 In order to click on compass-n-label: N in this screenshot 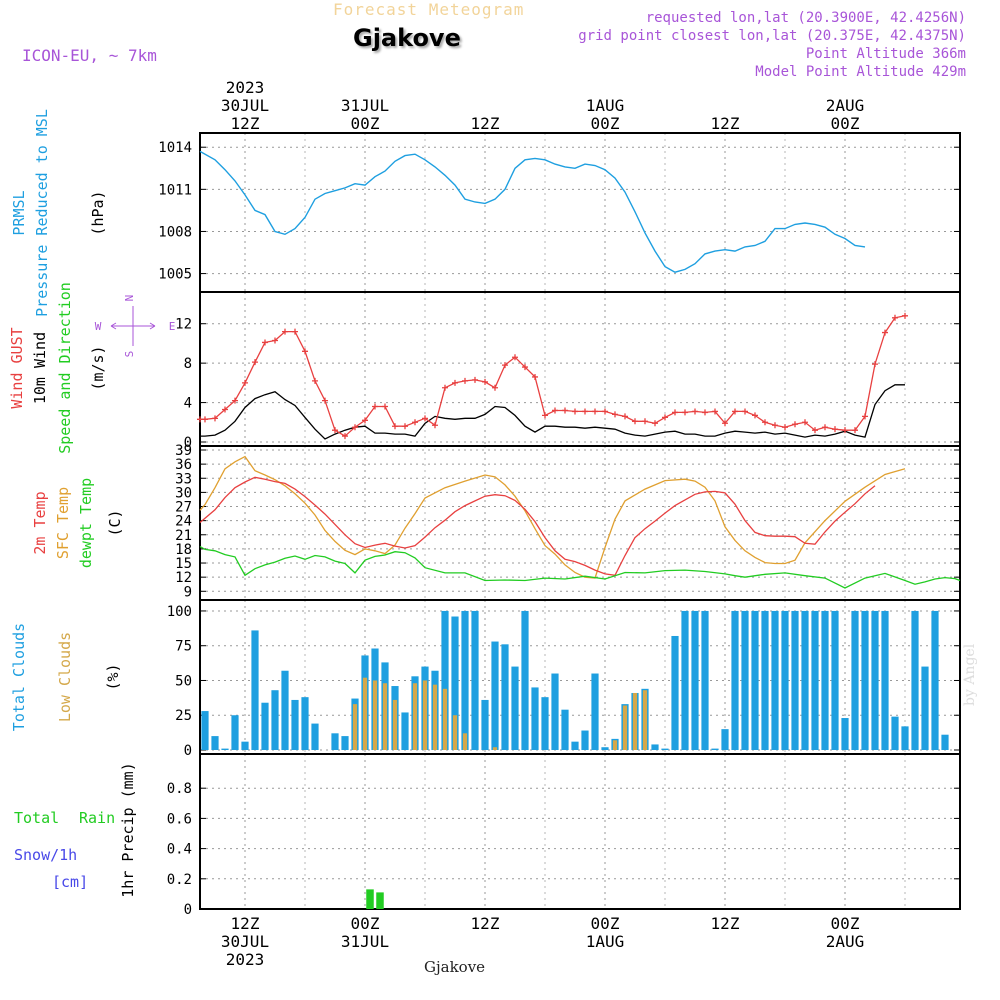, I will do `click(129, 298)`.